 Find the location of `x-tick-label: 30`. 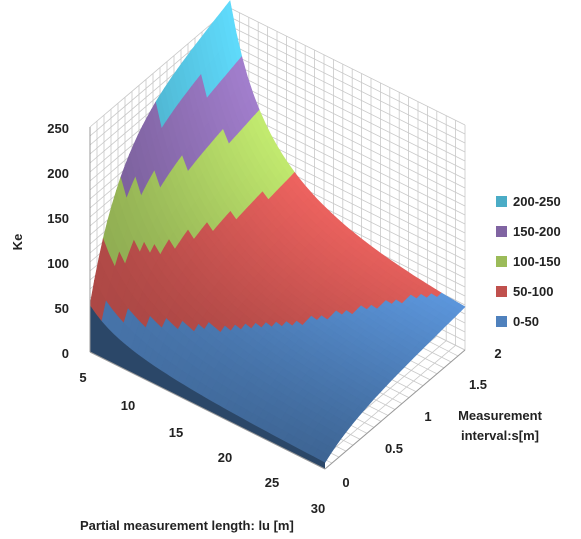

x-tick-label: 30 is located at coordinates (318, 508).